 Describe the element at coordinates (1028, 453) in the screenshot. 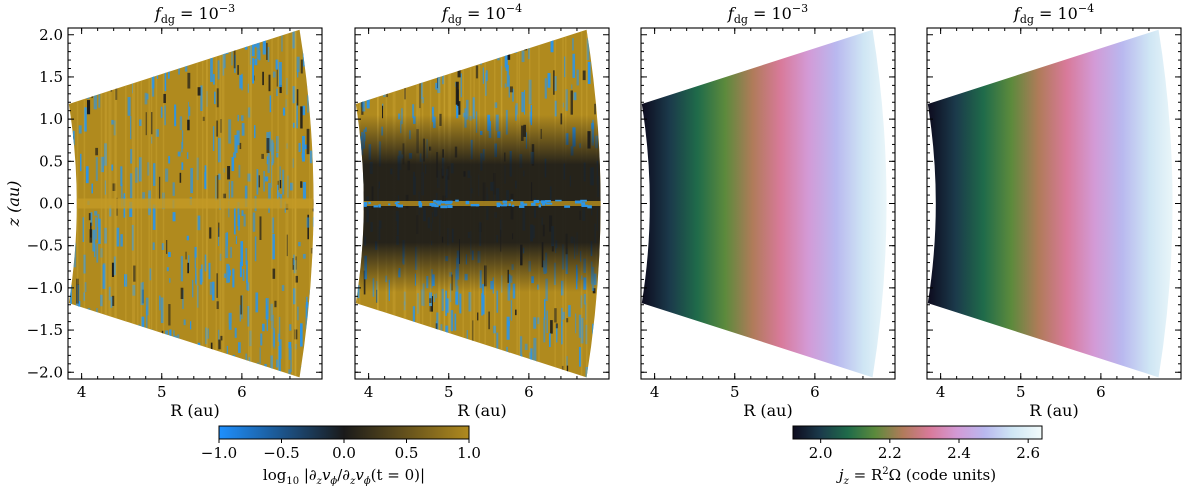

I see `colorbar-tick-label: 2.6` at that location.